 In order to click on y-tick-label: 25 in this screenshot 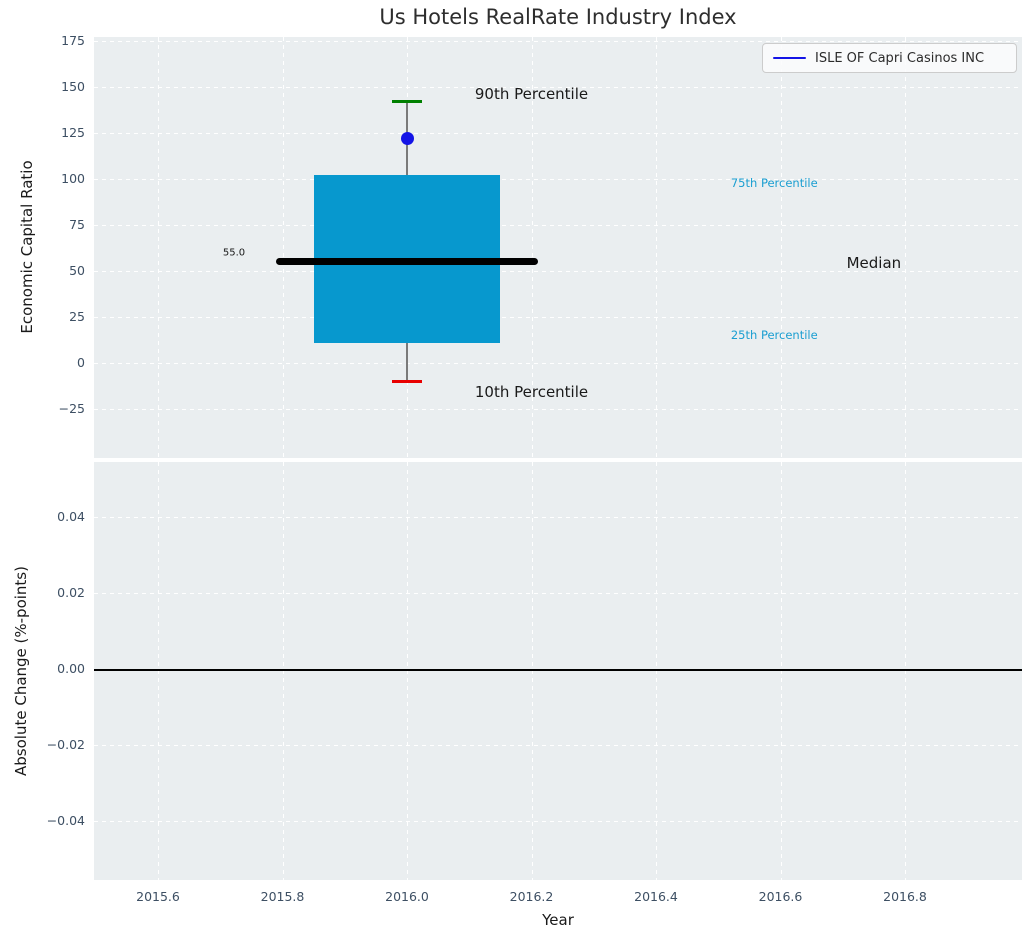, I will do `click(77, 316)`.